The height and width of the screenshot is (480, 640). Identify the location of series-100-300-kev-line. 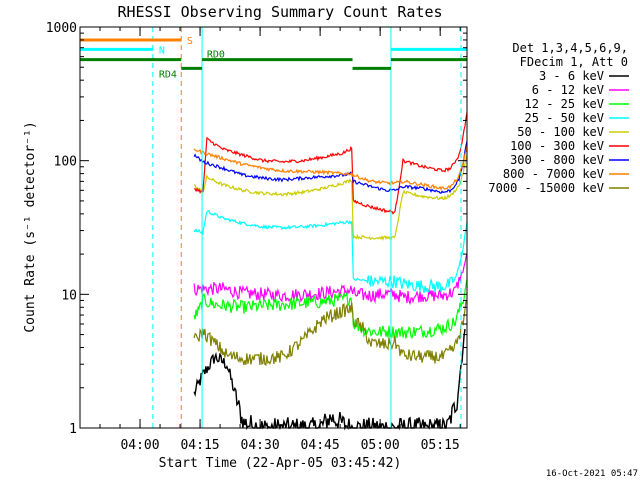
(331, 163).